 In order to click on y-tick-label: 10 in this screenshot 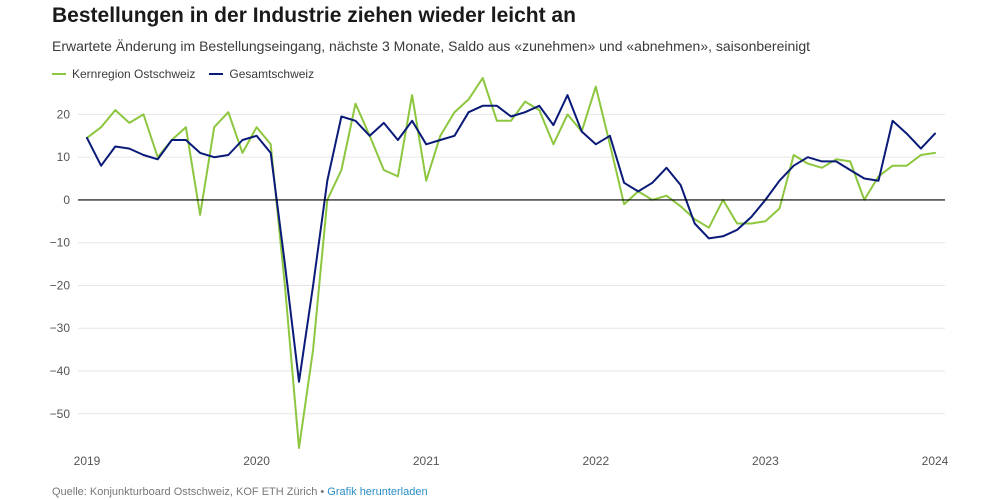, I will do `click(64, 157)`.